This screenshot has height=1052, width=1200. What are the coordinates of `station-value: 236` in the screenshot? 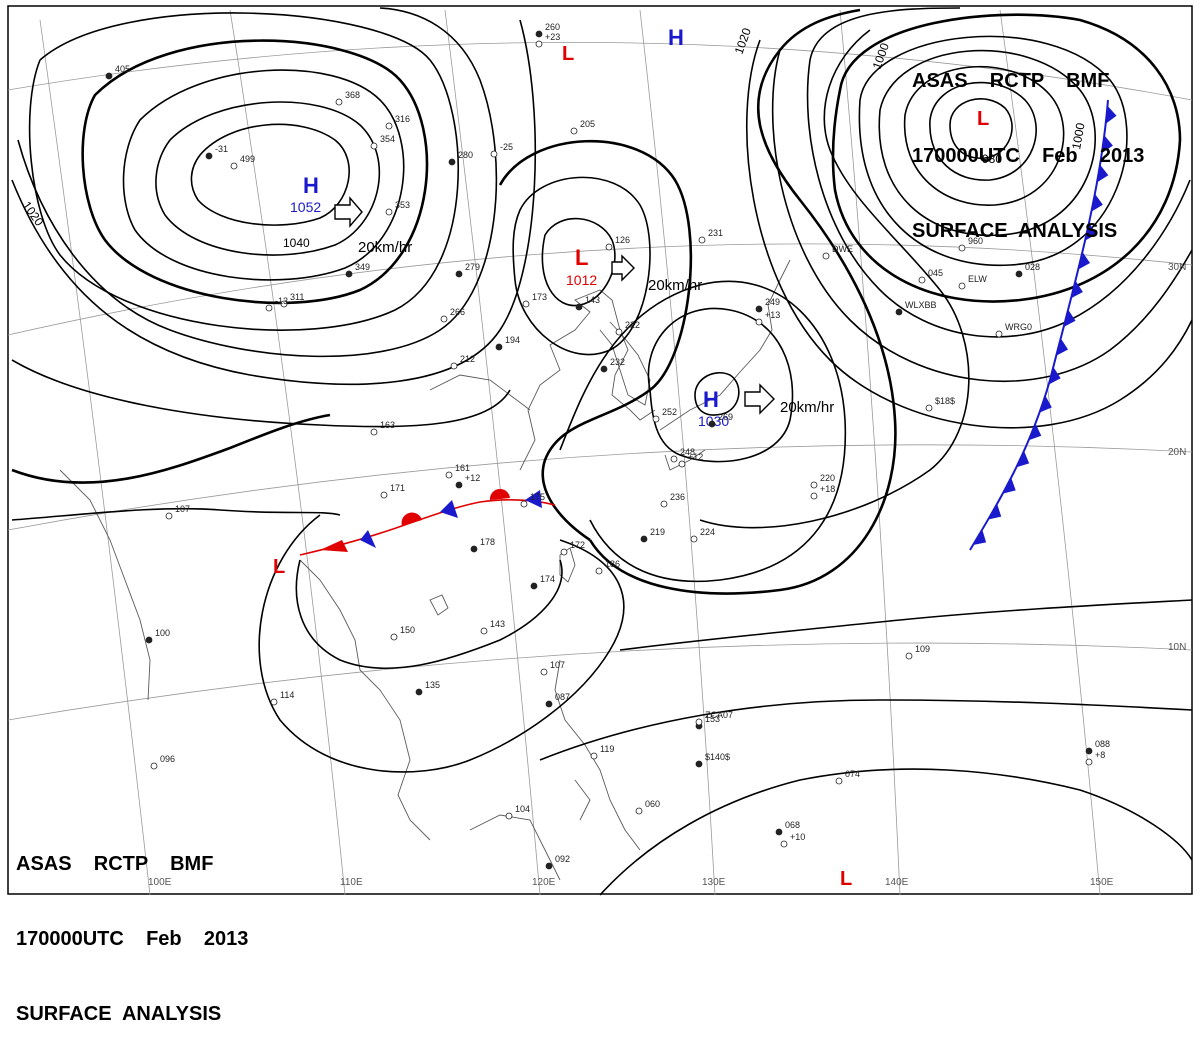 It's located at (677, 497).